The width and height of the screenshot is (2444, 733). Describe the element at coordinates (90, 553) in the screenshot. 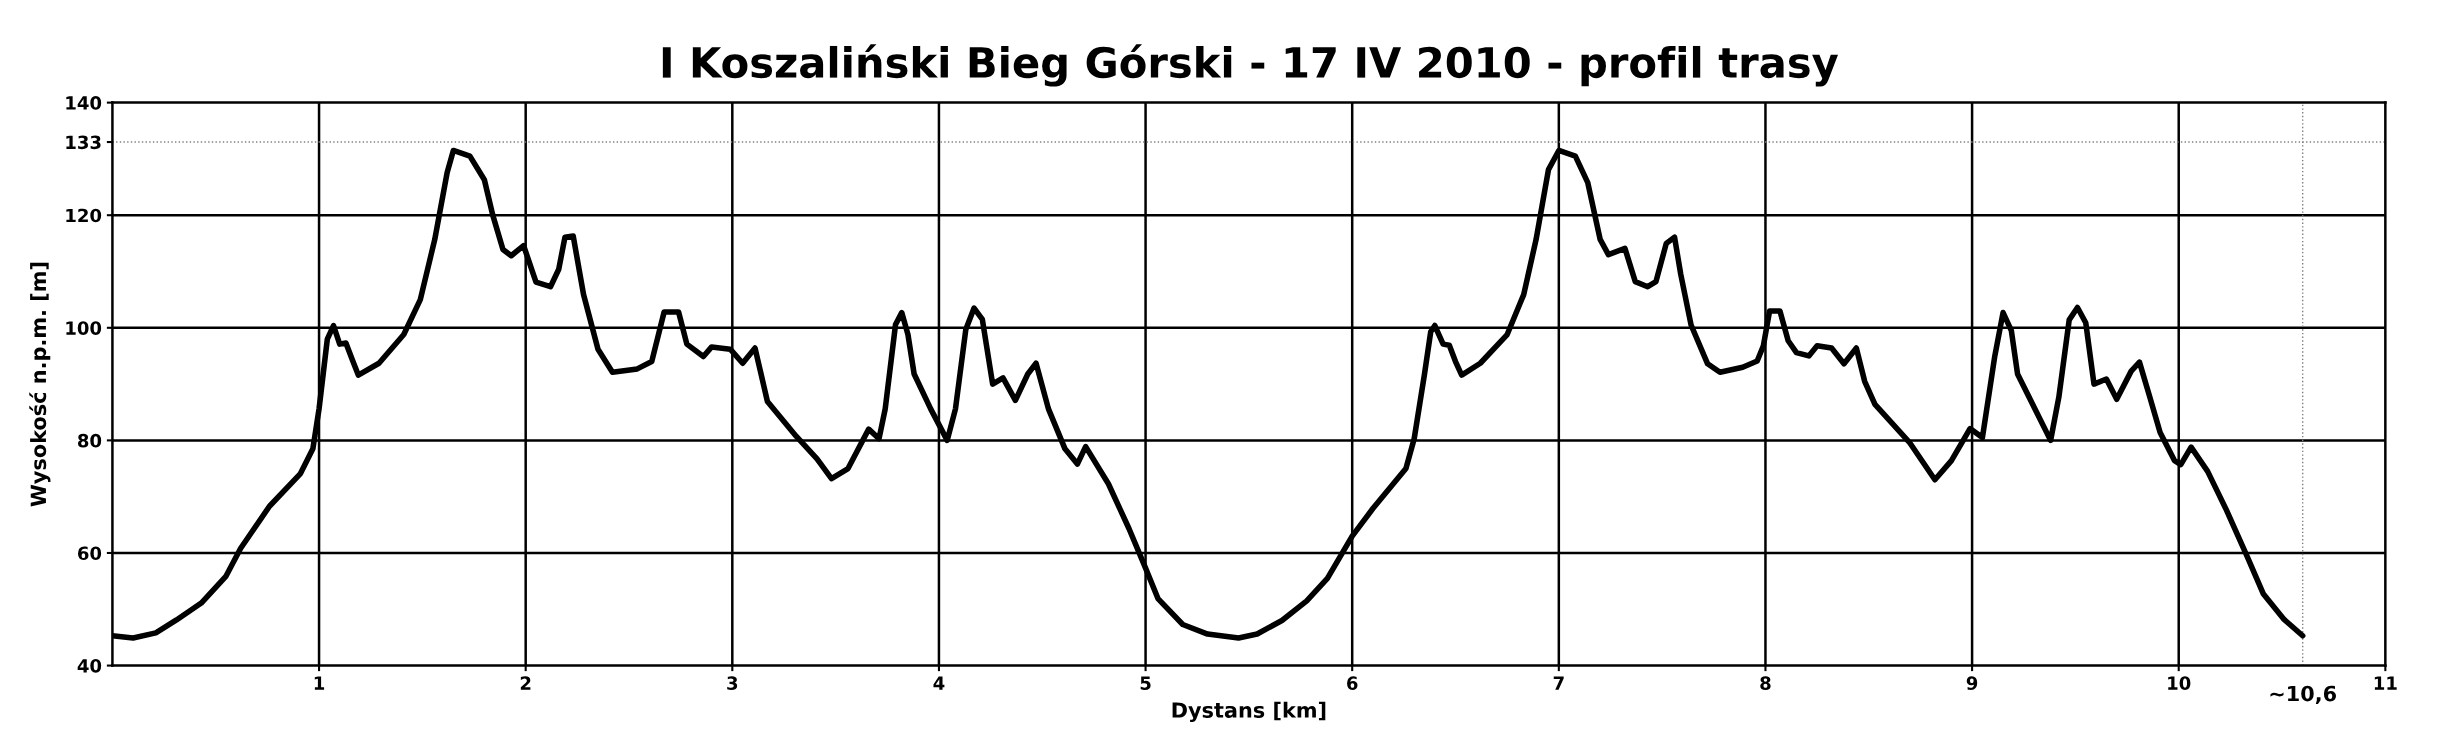

I see `y-tick-label: 60` at that location.